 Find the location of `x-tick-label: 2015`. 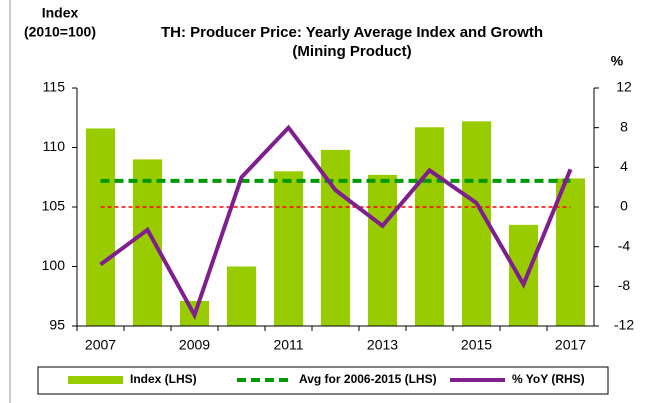

x-tick-label: 2015 is located at coordinates (476, 345).